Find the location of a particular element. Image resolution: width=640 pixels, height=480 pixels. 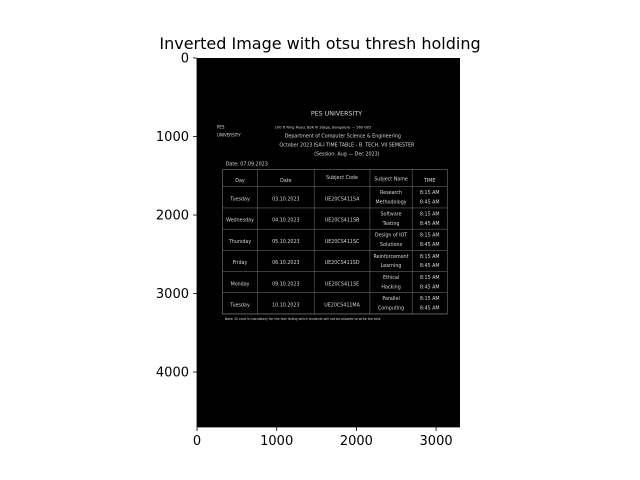

table-cell-name: Ethical is located at coordinates (391, 278).